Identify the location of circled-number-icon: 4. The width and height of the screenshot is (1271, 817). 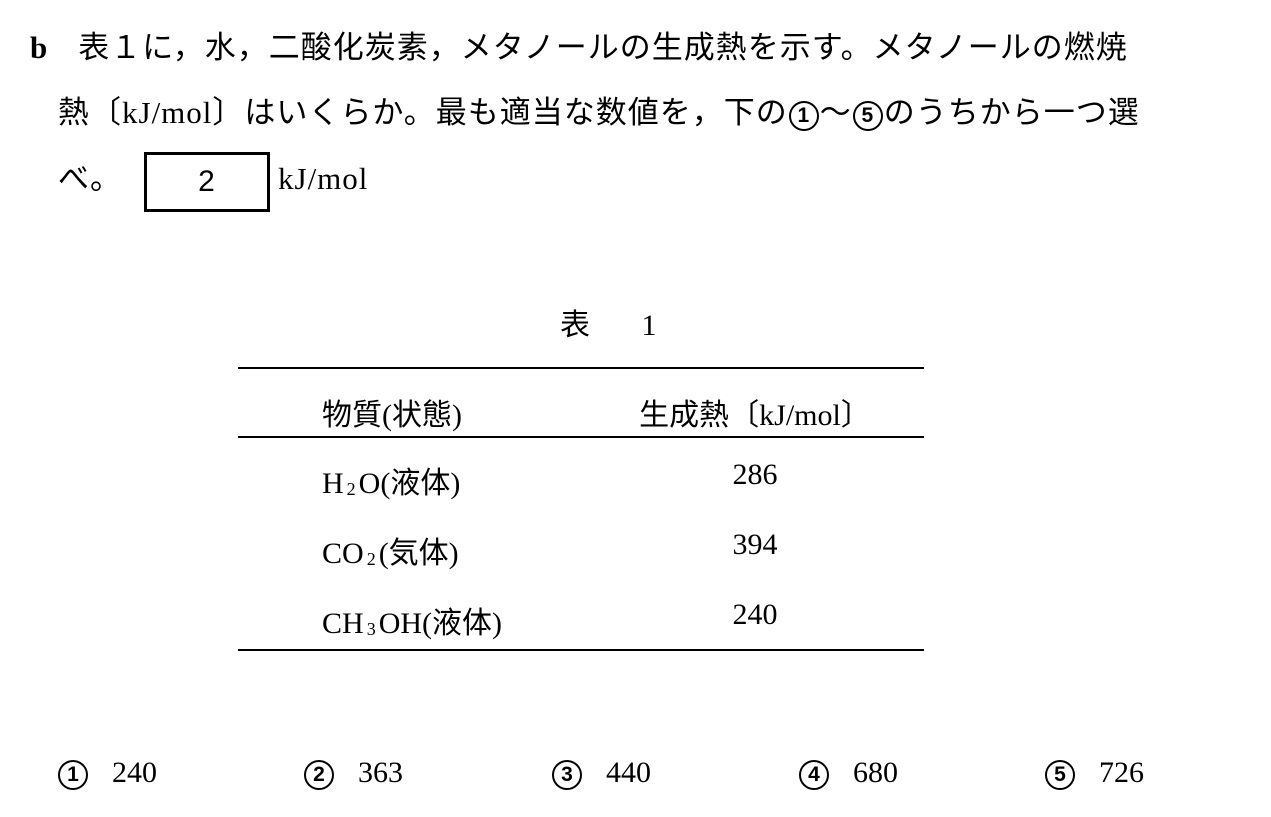
(814, 775).